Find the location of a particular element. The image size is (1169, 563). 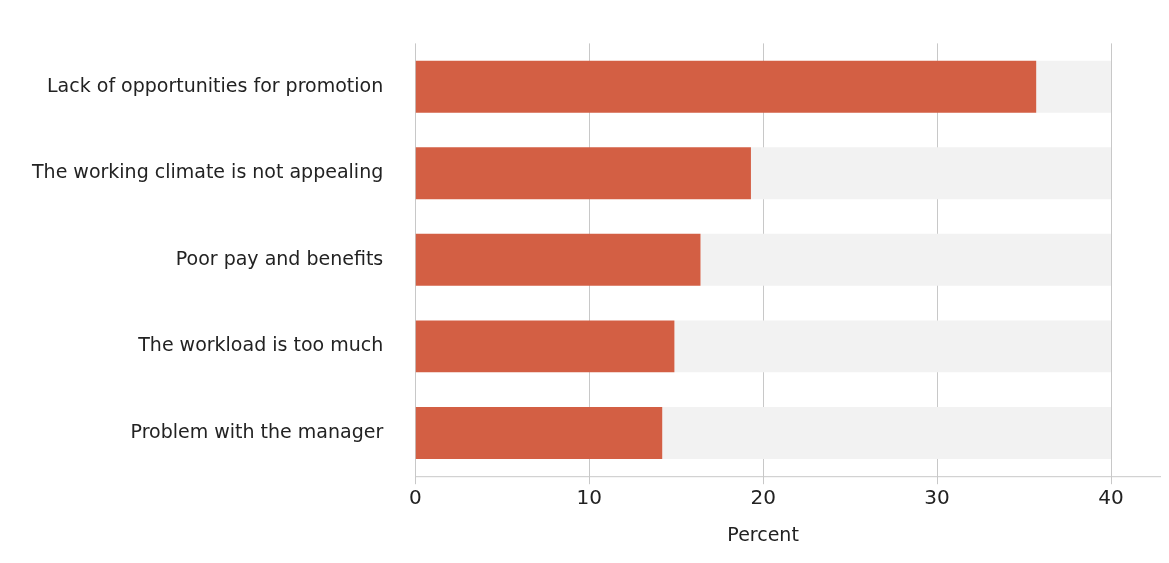

y-tick-label: Poor pay and benefits is located at coordinates (279, 257).